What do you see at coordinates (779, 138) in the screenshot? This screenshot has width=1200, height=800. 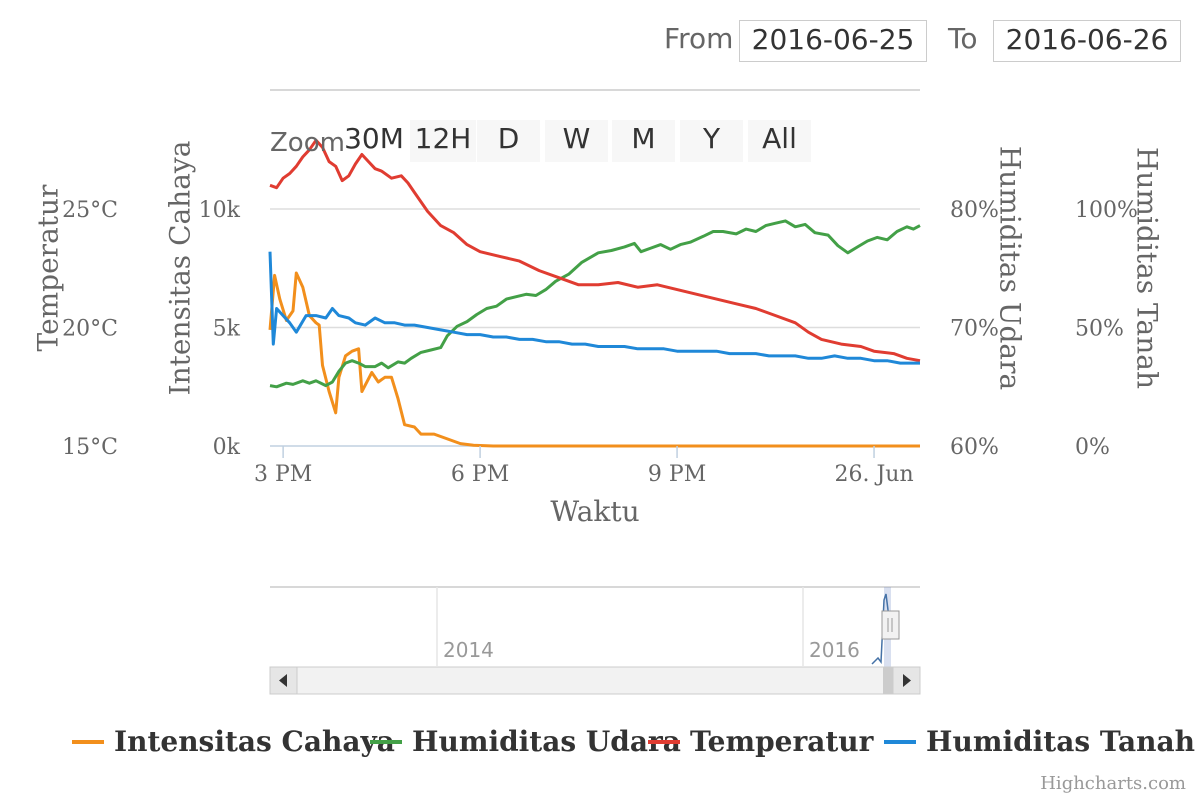 I see `range-button-label: All` at bounding box center [779, 138].